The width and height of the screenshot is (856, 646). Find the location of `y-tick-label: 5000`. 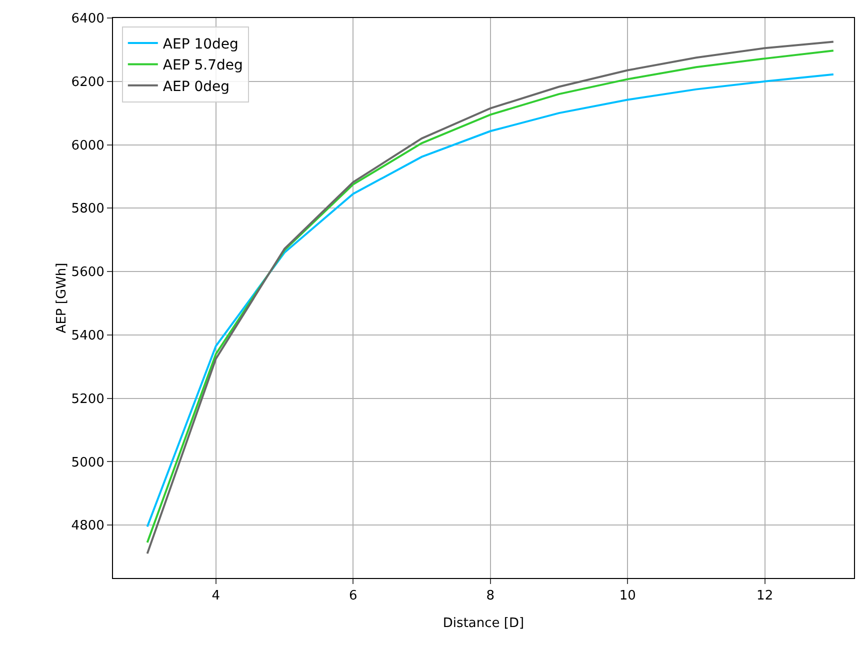

y-tick-label: 5000 is located at coordinates (87, 462).